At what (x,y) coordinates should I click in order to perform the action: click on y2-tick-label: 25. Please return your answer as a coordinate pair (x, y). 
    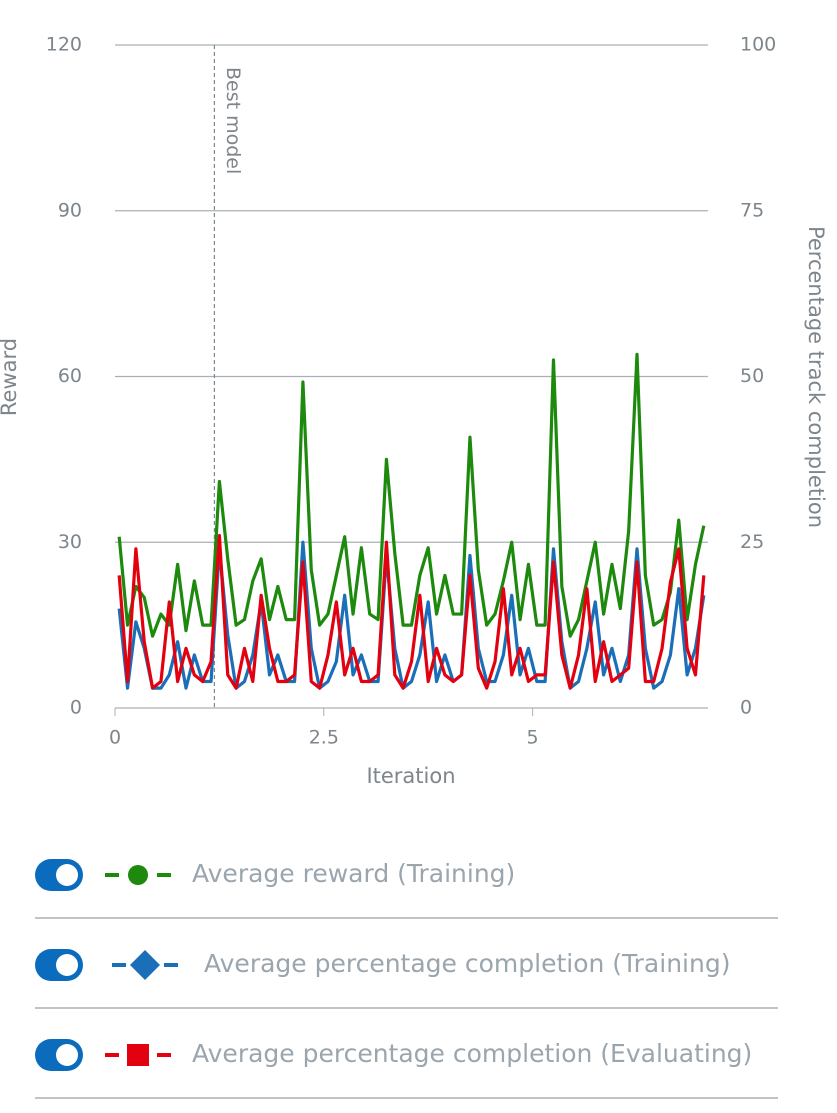
    Looking at the image, I should click on (752, 542).